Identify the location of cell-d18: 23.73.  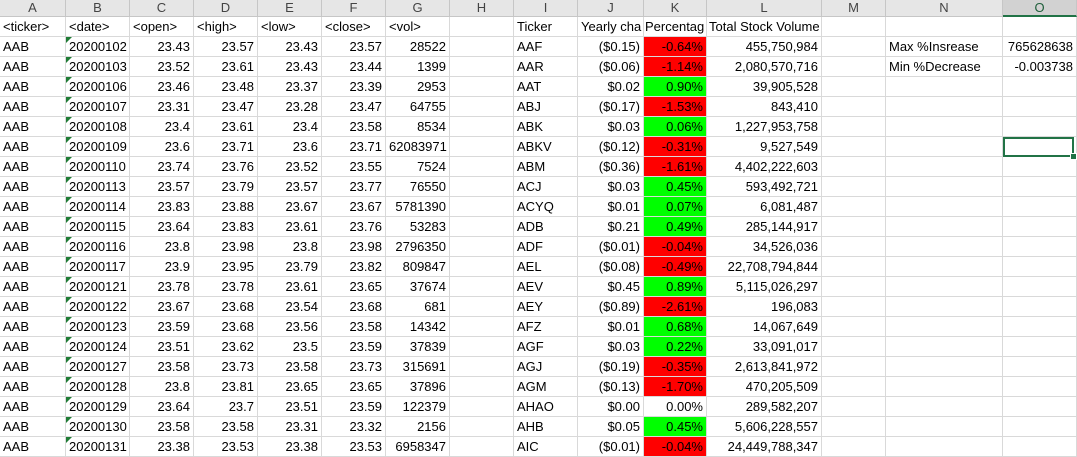
(226, 367).